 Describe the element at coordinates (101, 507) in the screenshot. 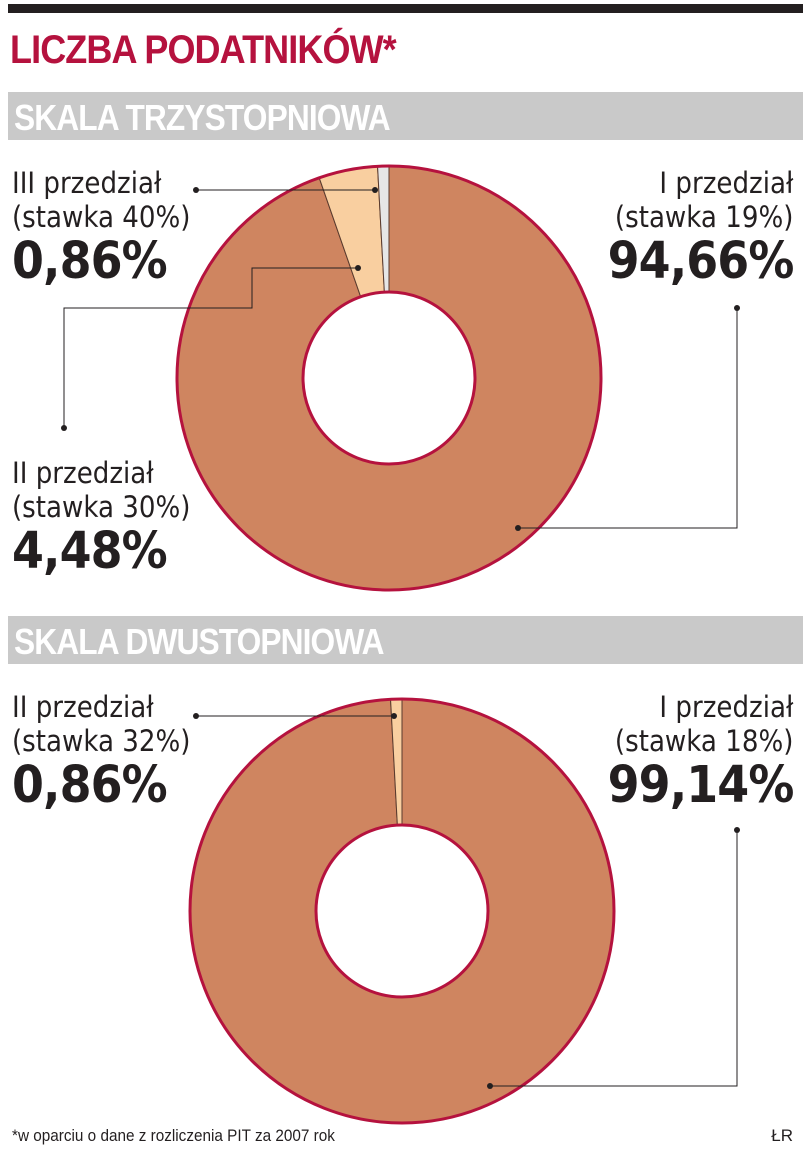

I see `bracket-rate: (stawka 30%)` at that location.